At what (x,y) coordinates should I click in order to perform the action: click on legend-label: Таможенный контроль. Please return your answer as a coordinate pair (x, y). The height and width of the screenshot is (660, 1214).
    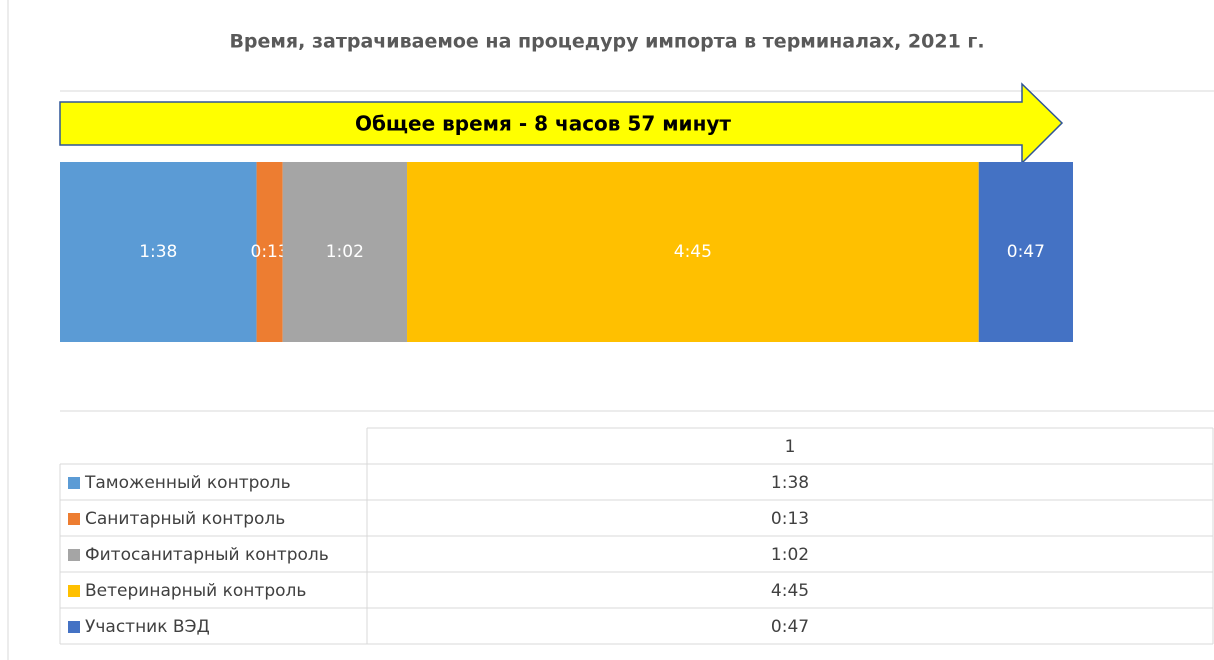
    Looking at the image, I should click on (187, 483).